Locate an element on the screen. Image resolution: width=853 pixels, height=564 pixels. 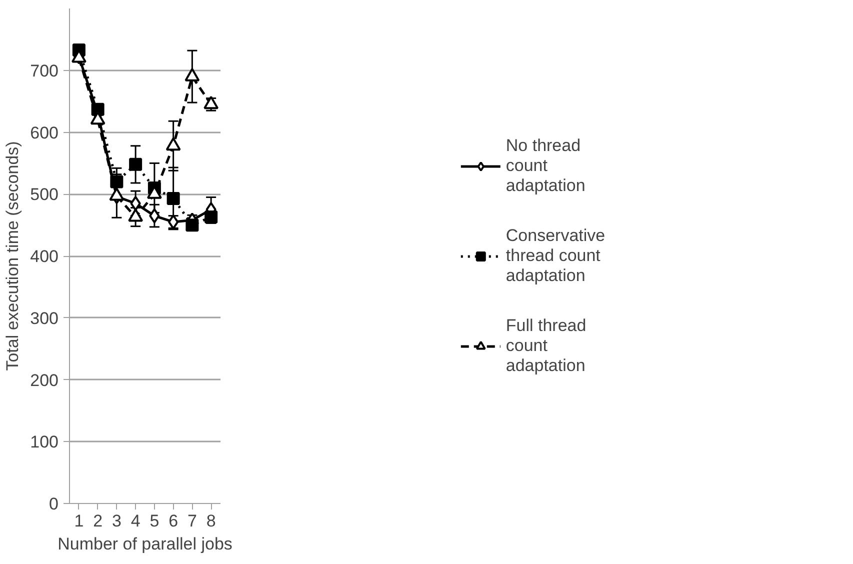
x-tick-label: 7 is located at coordinates (192, 521).